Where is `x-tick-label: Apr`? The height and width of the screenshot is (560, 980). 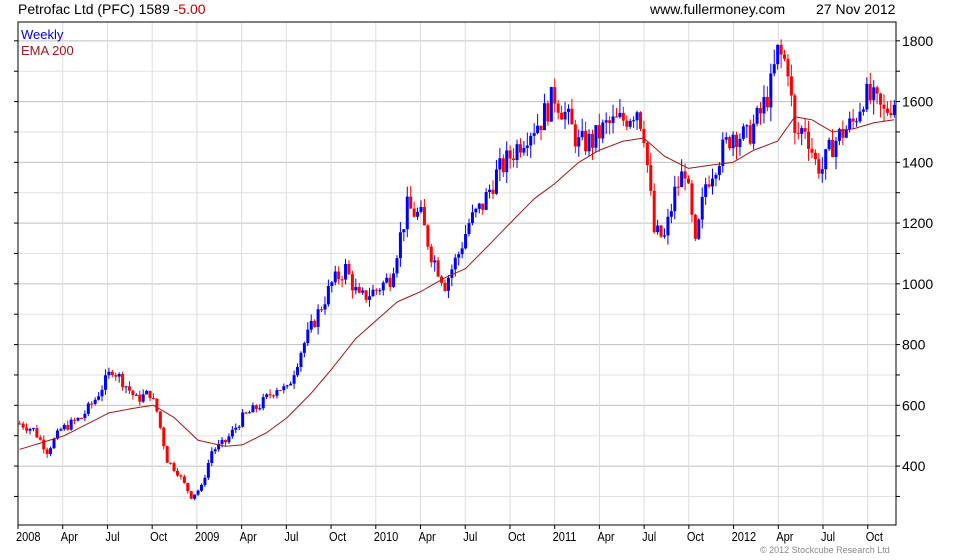 x-tick-label: Apr is located at coordinates (248, 536).